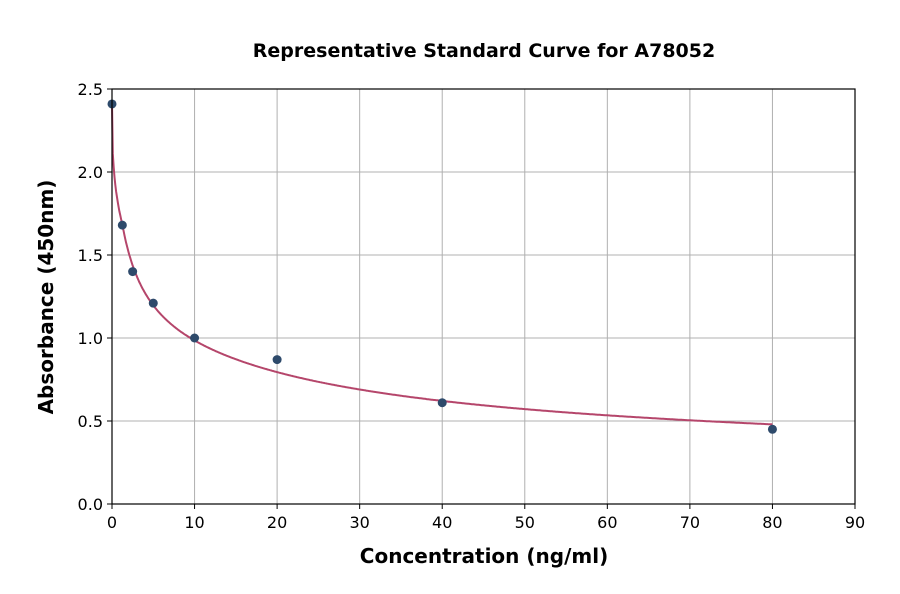 This screenshot has width=900, height=594. What do you see at coordinates (277, 522) in the screenshot?
I see `x-tick-label: 20` at bounding box center [277, 522].